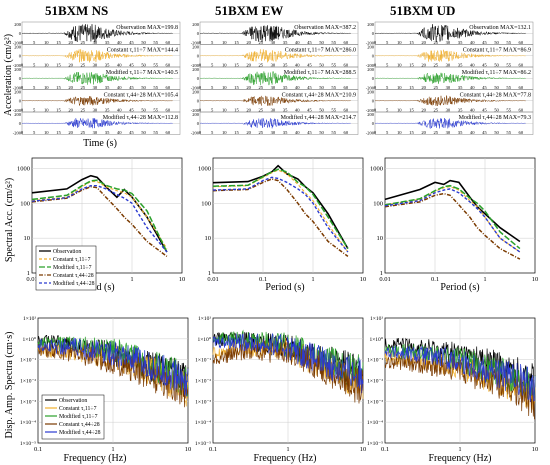 The height and width of the screenshot is (465, 550). Describe the element at coordinates (535, 449) in the screenshot. I see `das-xtick: 10` at that location.